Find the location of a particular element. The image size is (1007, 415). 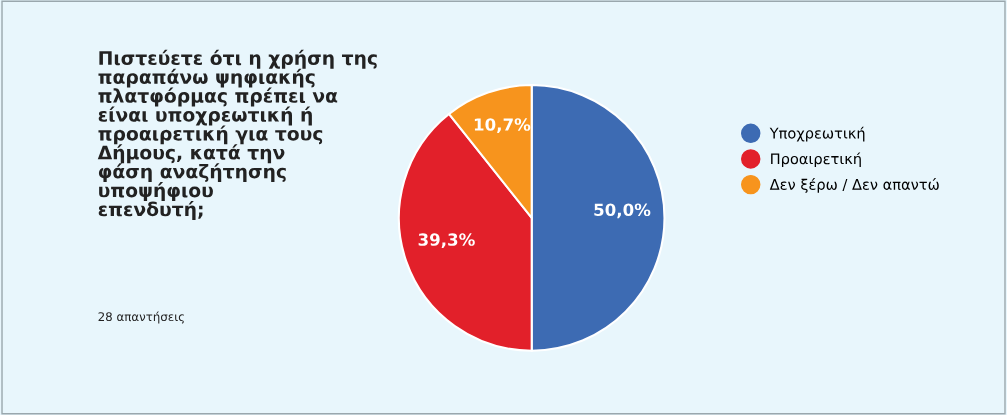

data-label: 39,3% is located at coordinates (446, 240).